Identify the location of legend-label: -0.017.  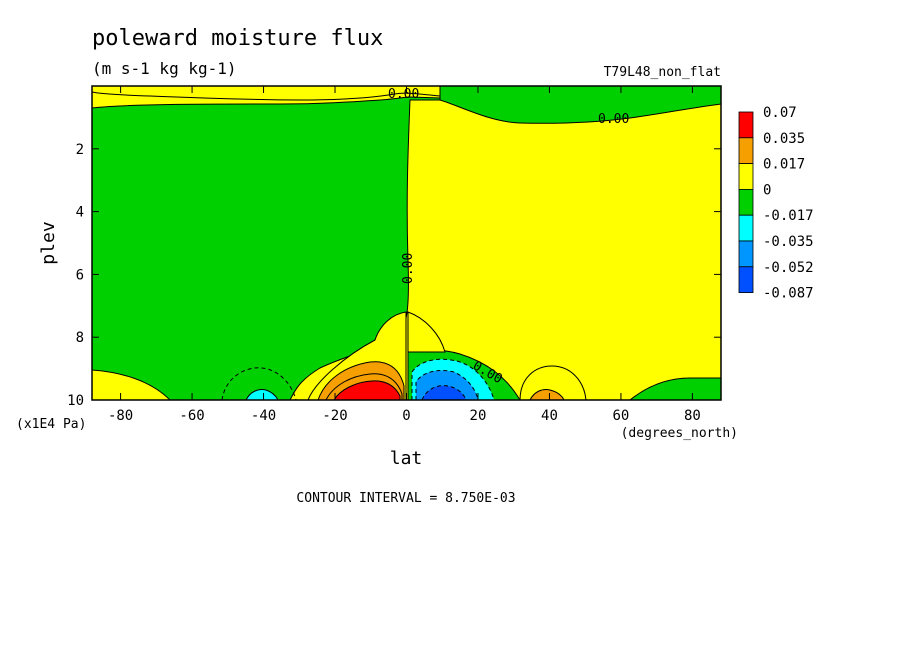
(788, 216).